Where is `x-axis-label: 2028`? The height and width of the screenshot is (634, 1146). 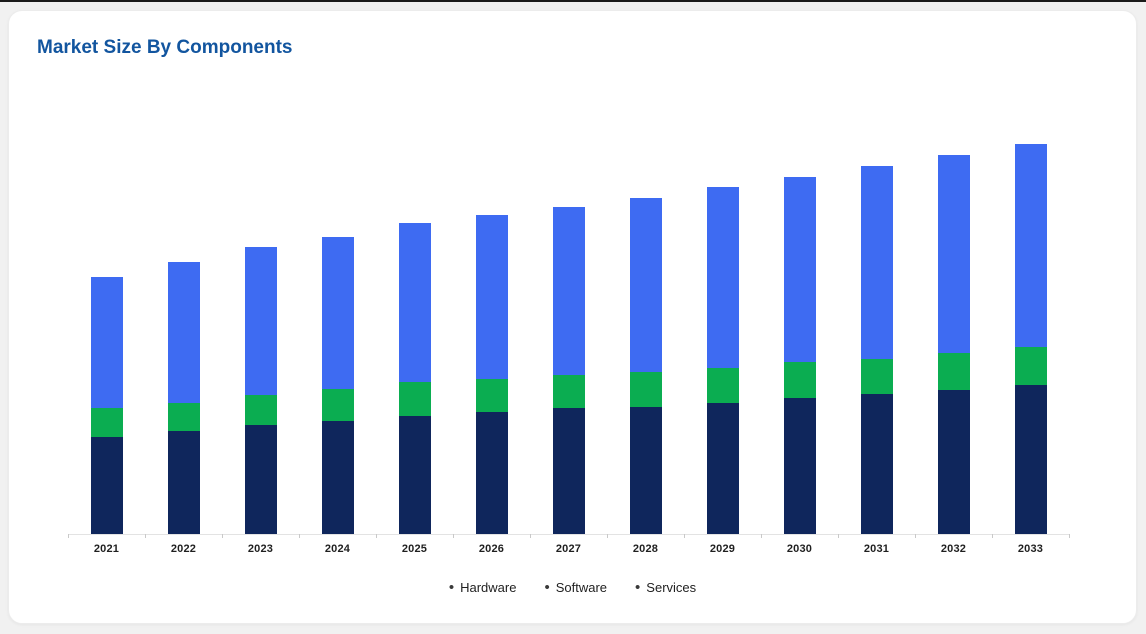 x-axis-label: 2028 is located at coordinates (645, 549).